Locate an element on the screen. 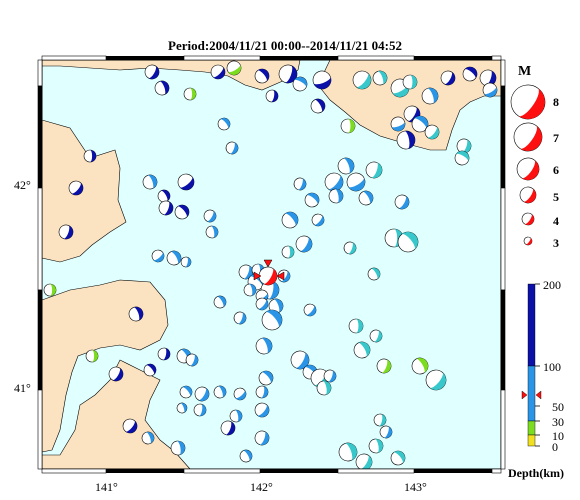 The height and width of the screenshot is (500, 580). mainshock-focal-mechanism is located at coordinates (268, 276).